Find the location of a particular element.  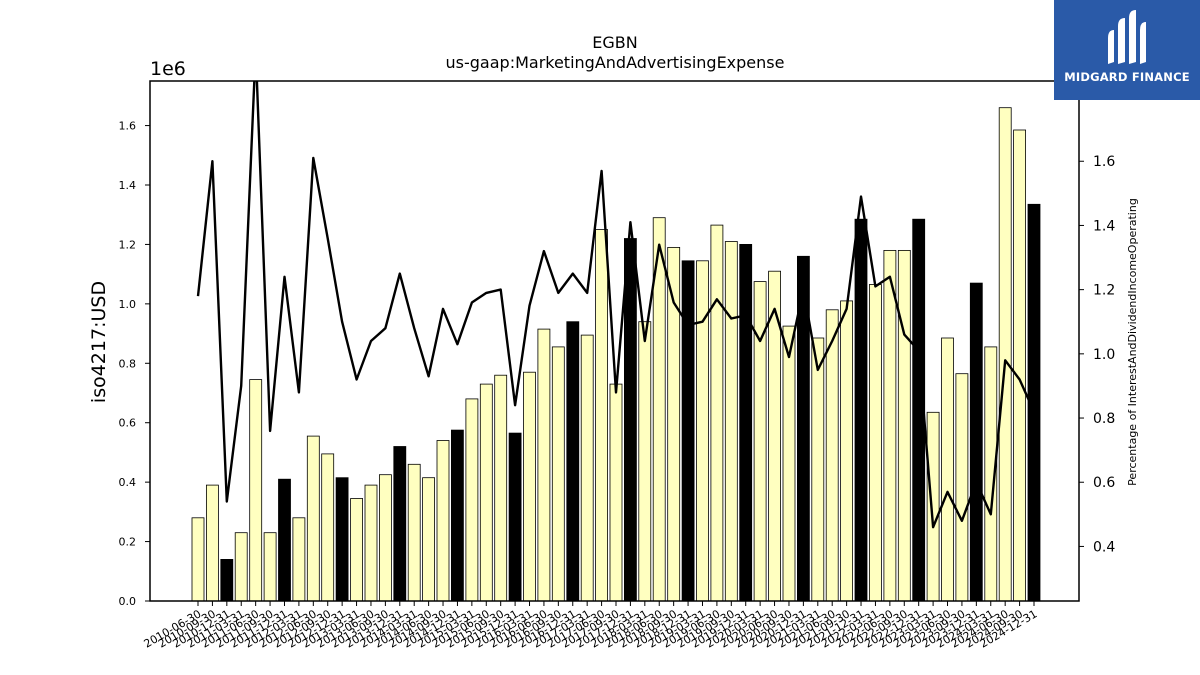

y-tick-label: 1.0 is located at coordinates (128, 304).